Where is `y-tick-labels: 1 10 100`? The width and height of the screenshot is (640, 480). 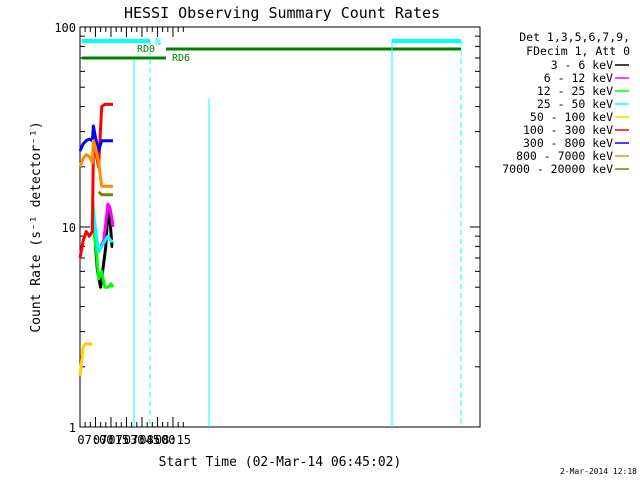 y-tick-labels: 1 10 100 is located at coordinates (65, 228).